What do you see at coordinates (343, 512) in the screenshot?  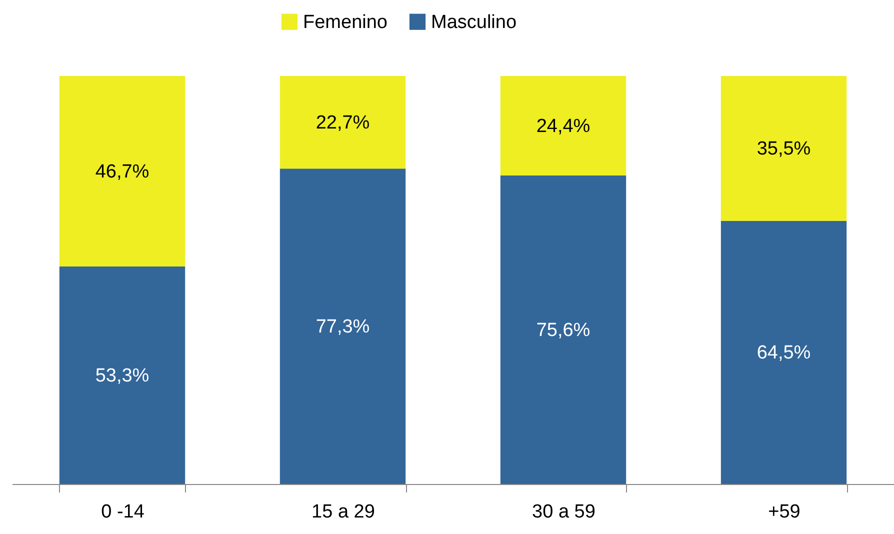 I see `x-tick-label: 15 a 29` at bounding box center [343, 512].